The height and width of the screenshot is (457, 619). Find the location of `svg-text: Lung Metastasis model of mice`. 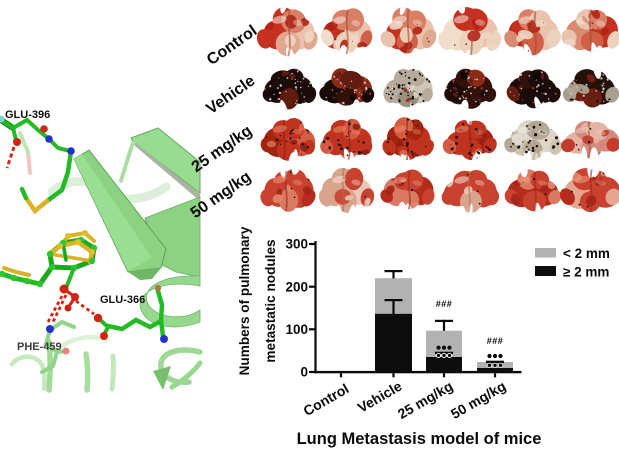

svg-text: Lung Metastasis model of mice is located at coordinates (419, 439).